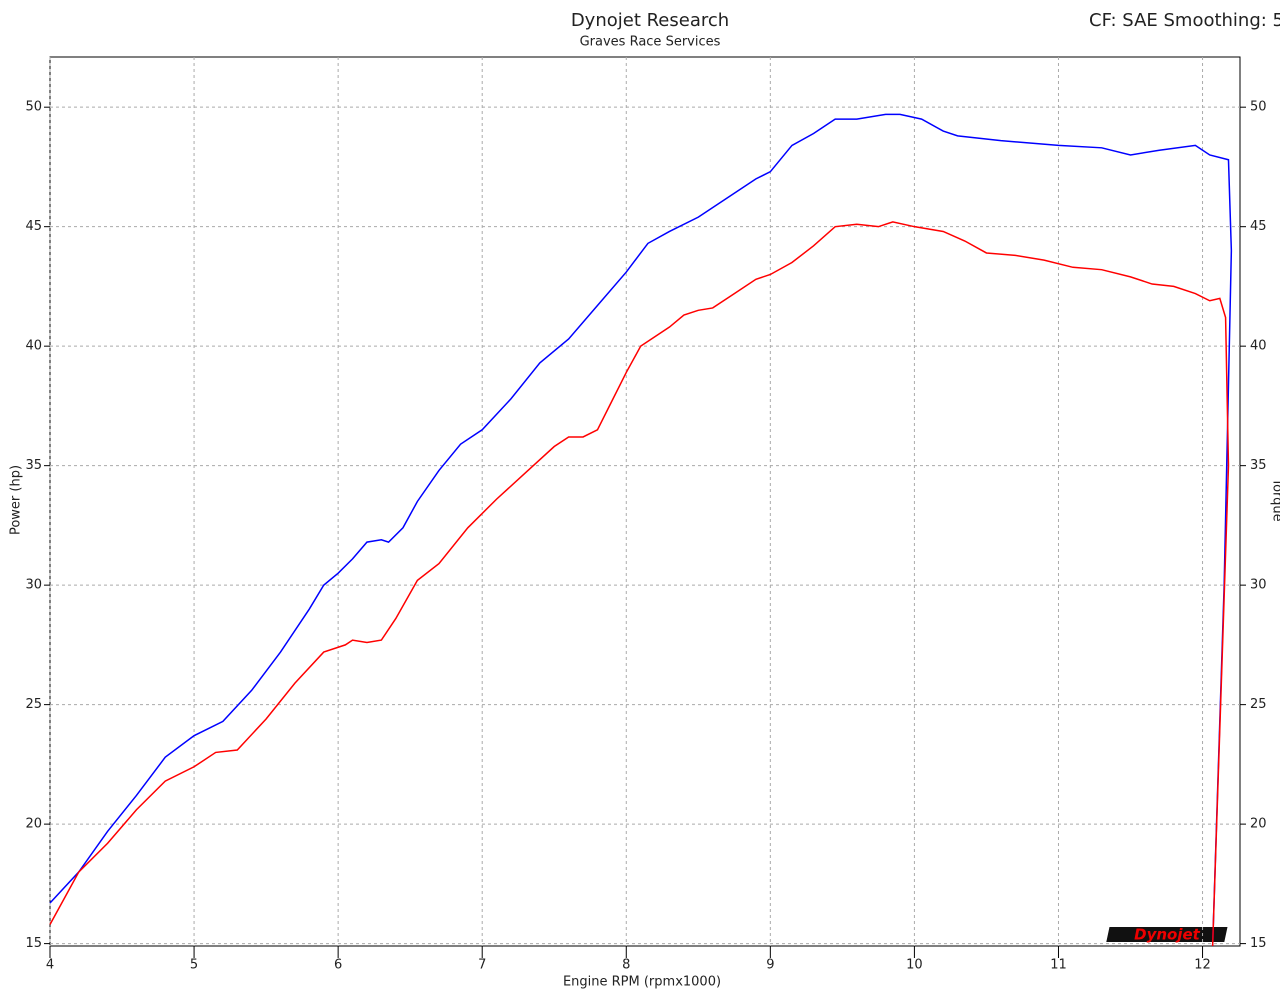 This screenshot has height=990, width=1280. I want to click on x-tick-label: 4, so click(50, 965).